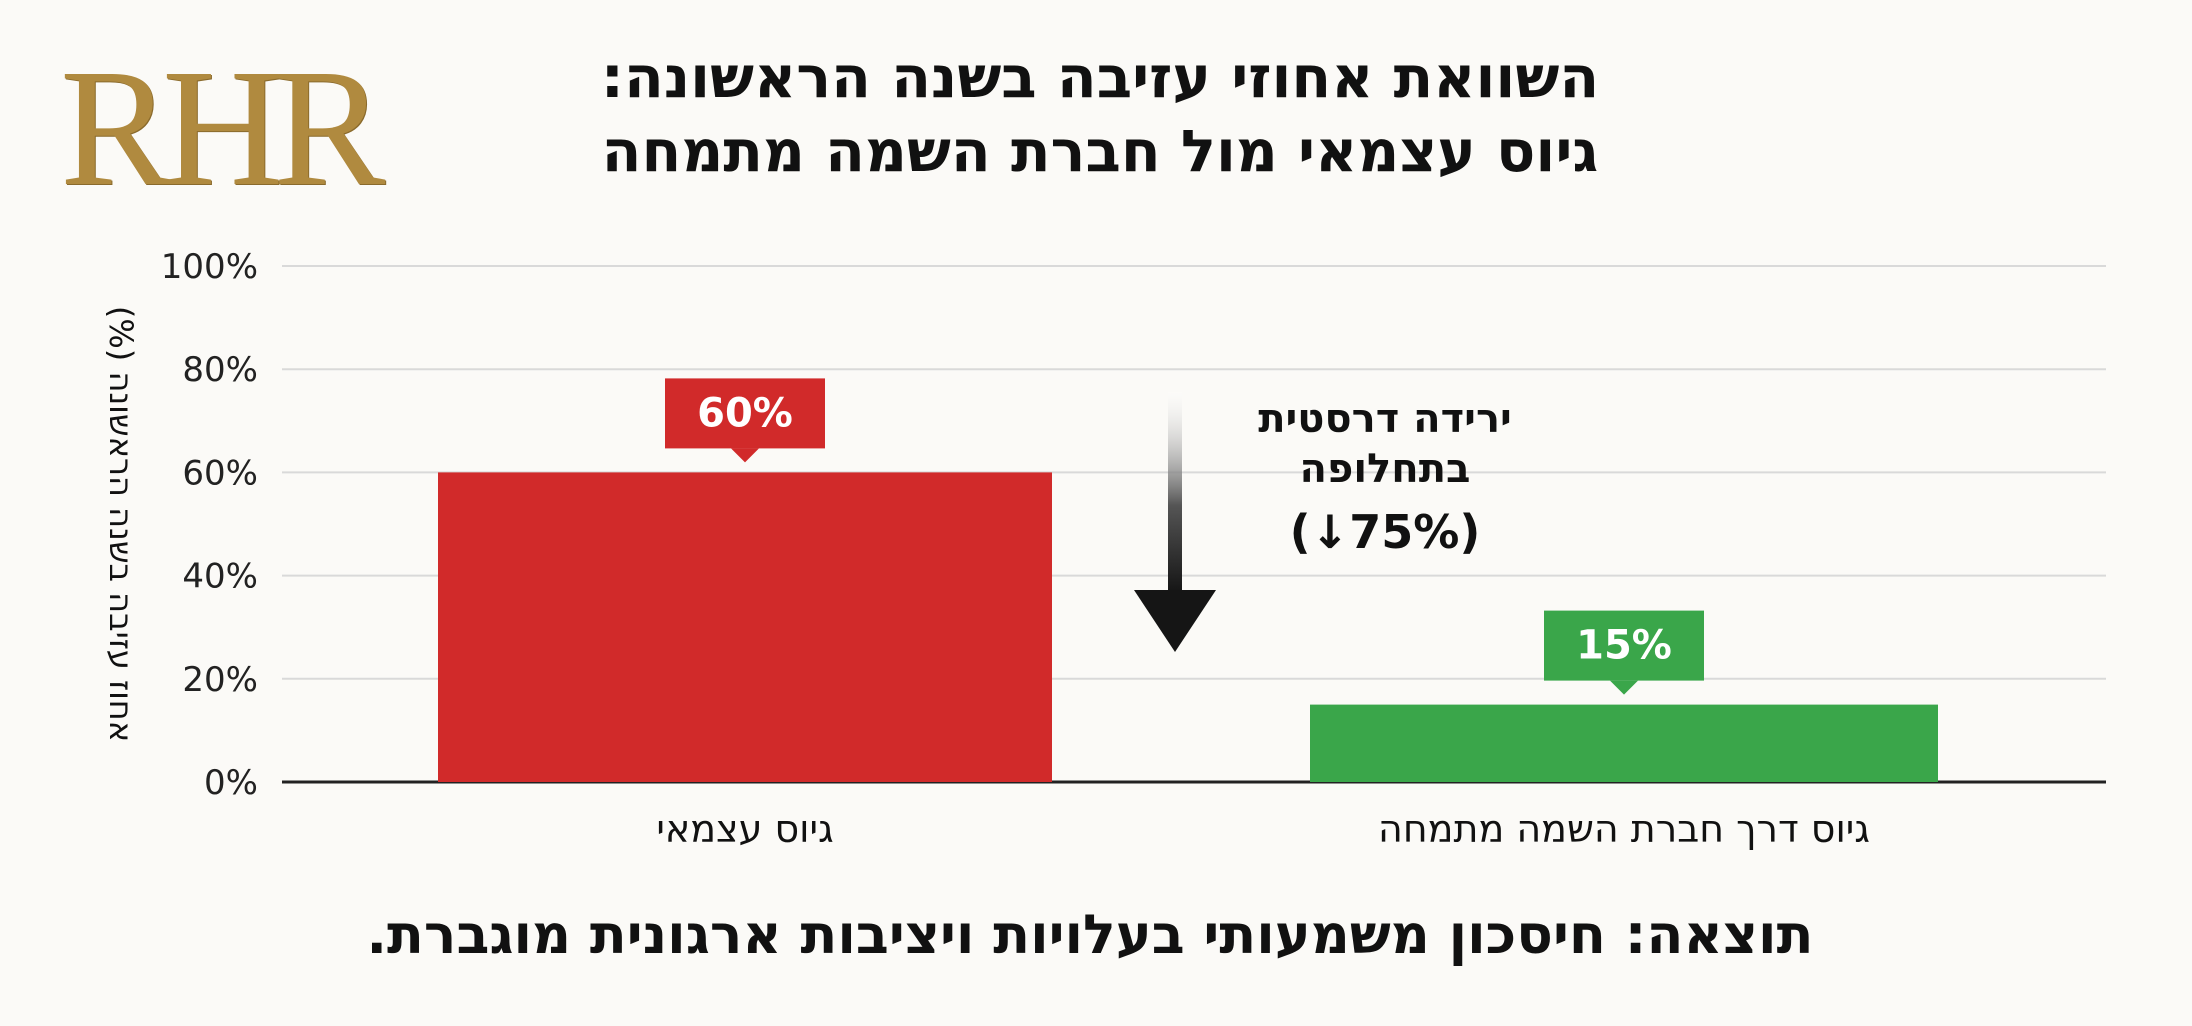 This screenshot has height=1026, width=2192. I want to click on chart-title-line-2: גיוס עצמאי מול חברת השמה מתמחה, so click(1100, 151).